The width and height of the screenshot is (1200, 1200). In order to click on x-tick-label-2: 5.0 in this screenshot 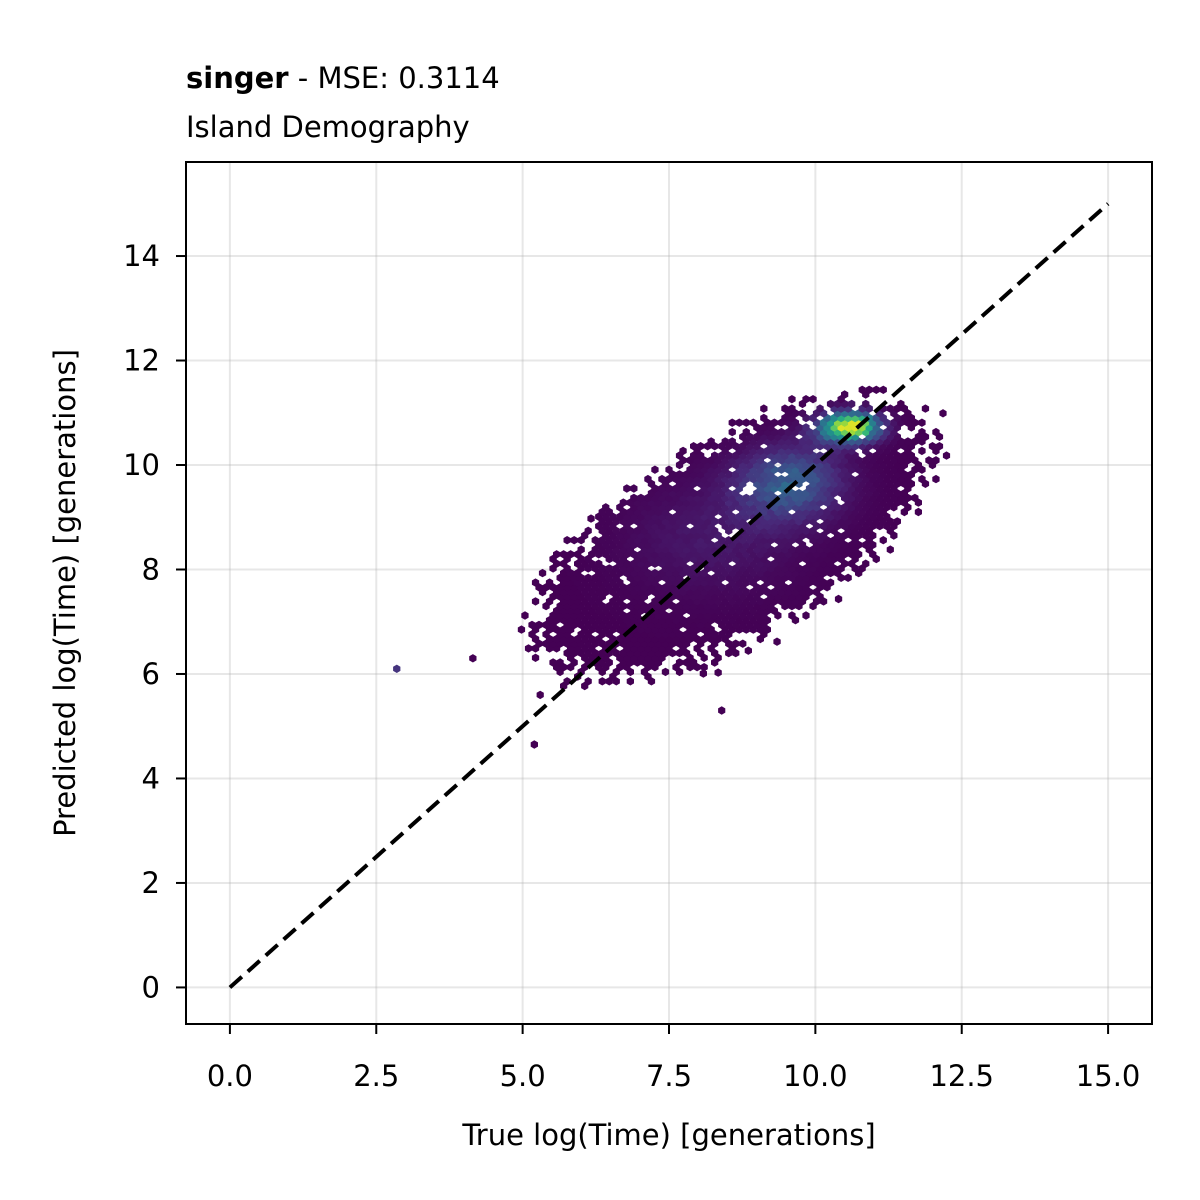, I will do `click(523, 1076)`.